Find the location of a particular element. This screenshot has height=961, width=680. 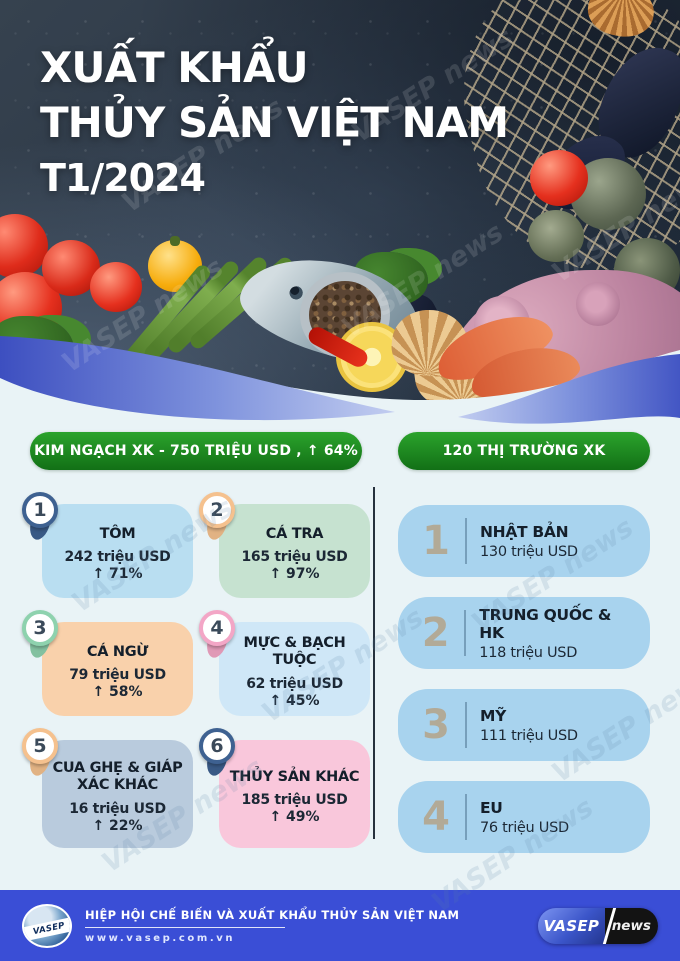

market-text: TRUNG QUỐC & HK 118 triệu USD is located at coordinates (558, 633).